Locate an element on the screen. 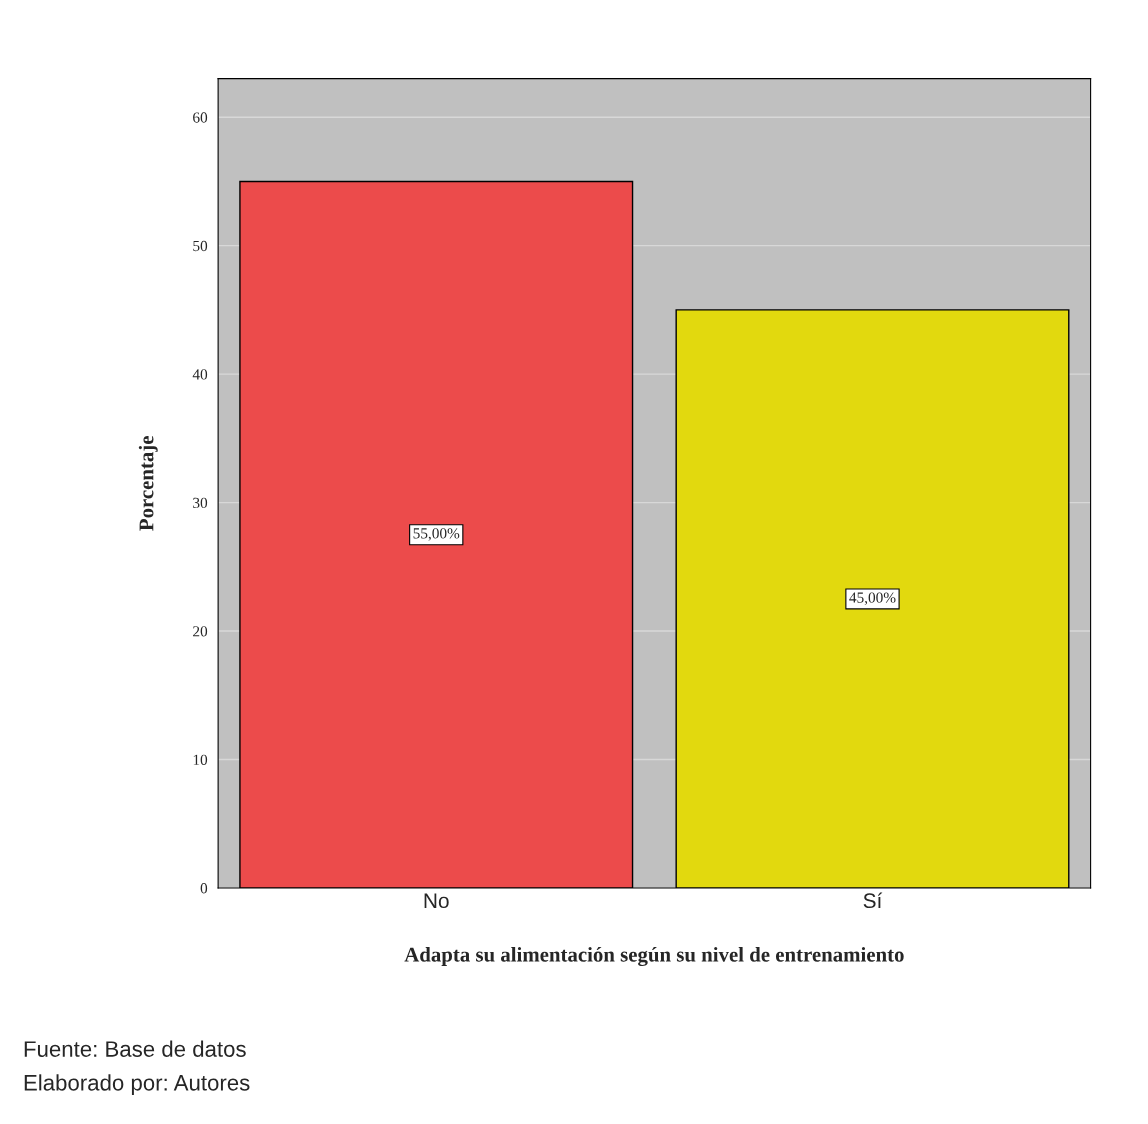  data-label: 45,00% is located at coordinates (872, 598).